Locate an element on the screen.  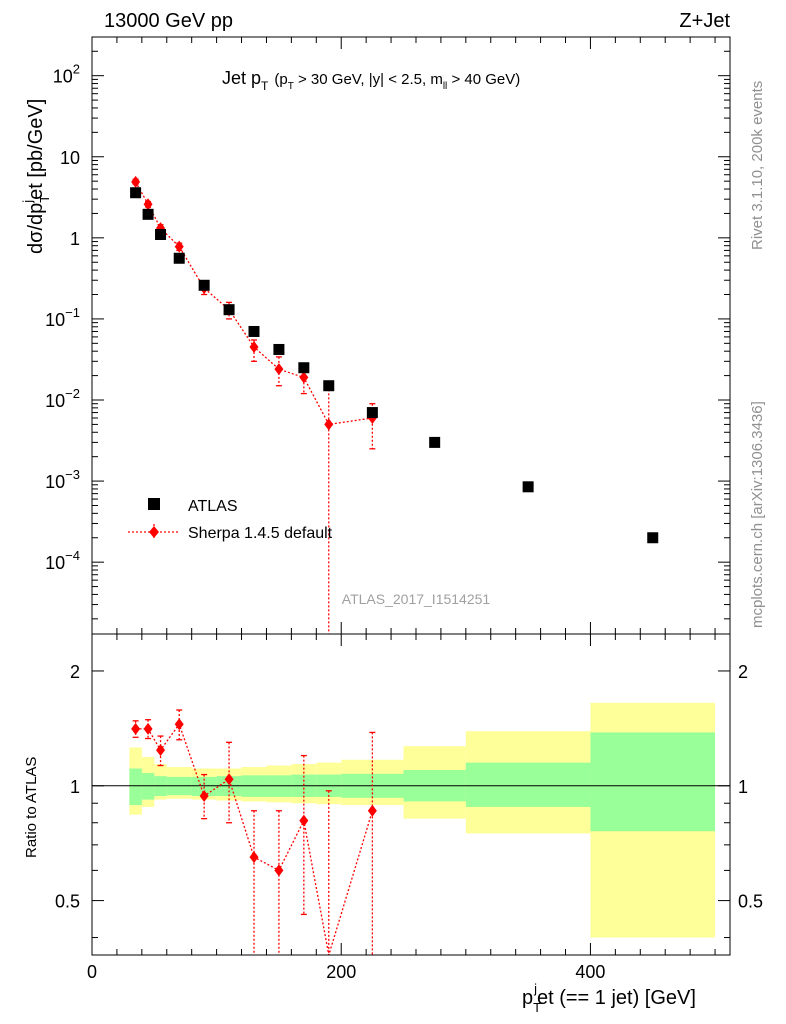
plot-title-main: Jet p is located at coordinates (241, 78).